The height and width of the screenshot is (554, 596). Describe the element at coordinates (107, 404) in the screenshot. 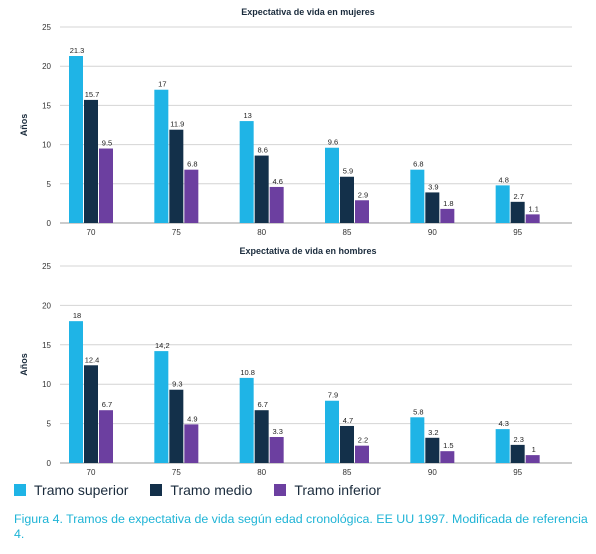

I see `data-label-1-0-2: 6.7` at that location.